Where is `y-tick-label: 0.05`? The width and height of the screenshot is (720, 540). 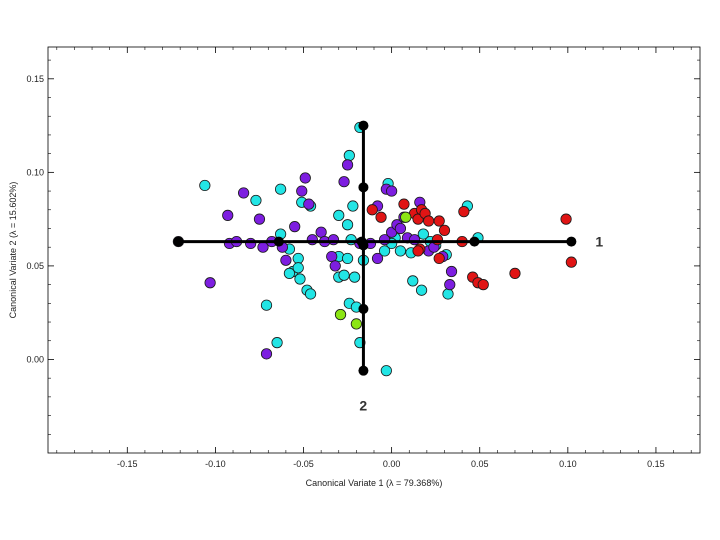
y-tick-label: 0.05 is located at coordinates (35, 266).